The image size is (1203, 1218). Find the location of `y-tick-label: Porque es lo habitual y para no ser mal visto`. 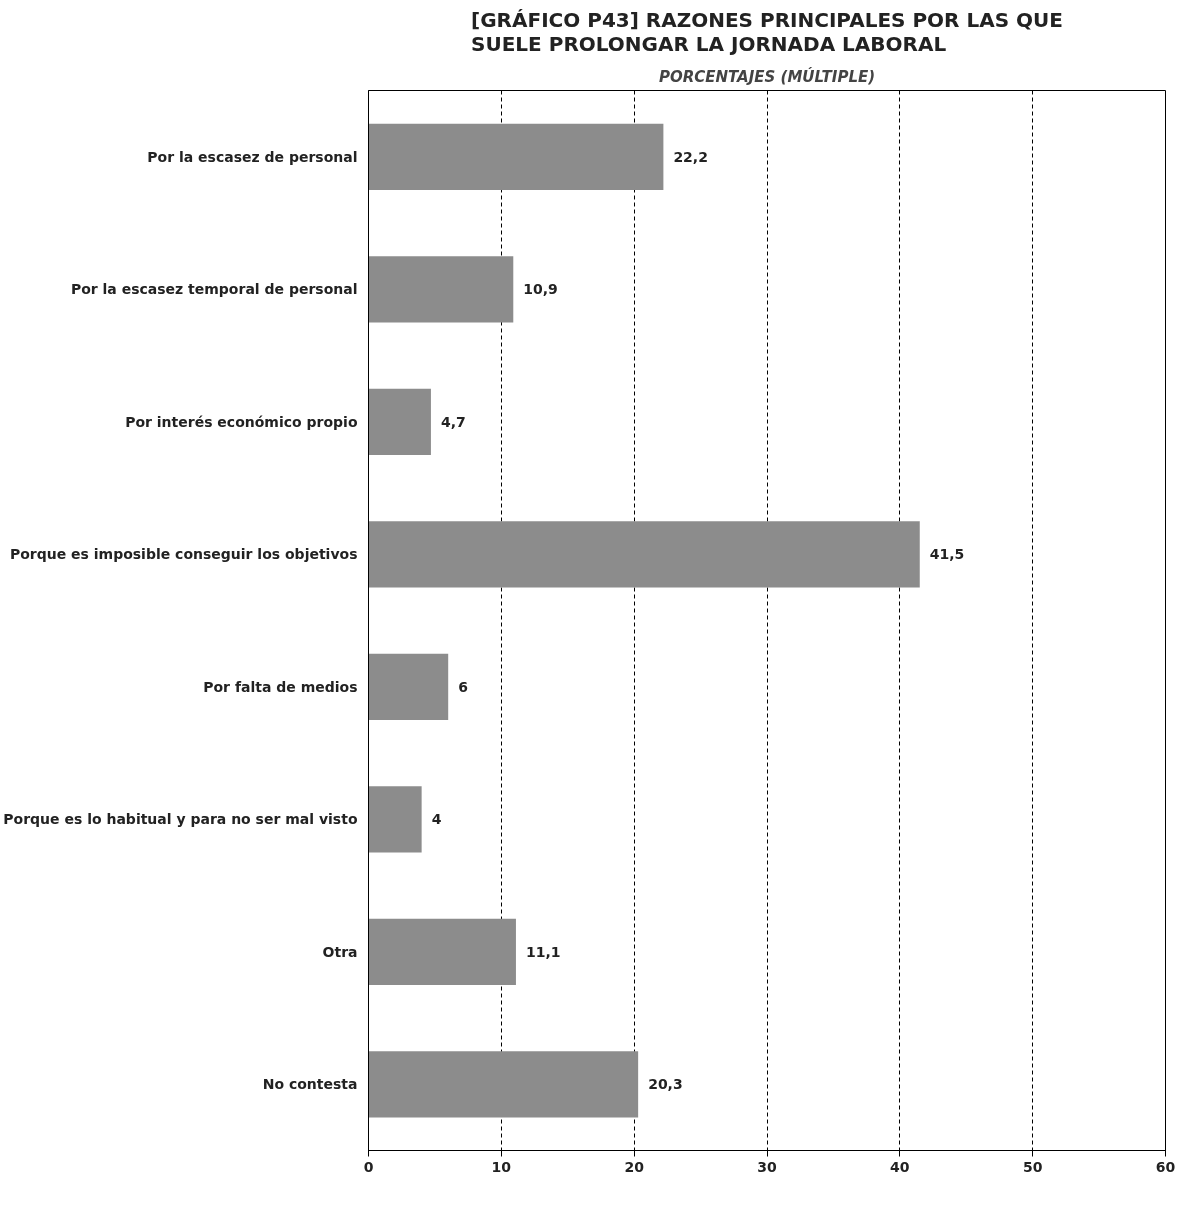

y-tick-label: Porque es lo habitual y para no ser mal visto is located at coordinates (180, 819).